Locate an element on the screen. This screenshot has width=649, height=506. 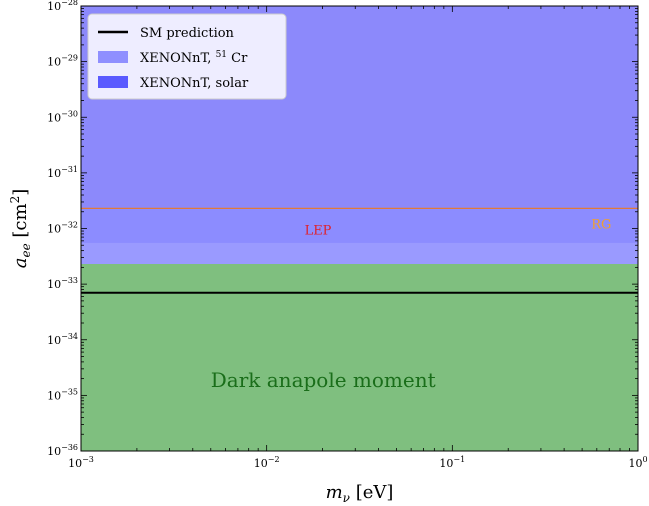
annotation-dark-anapole-moment: Dark anapole moment is located at coordinates (323, 380).